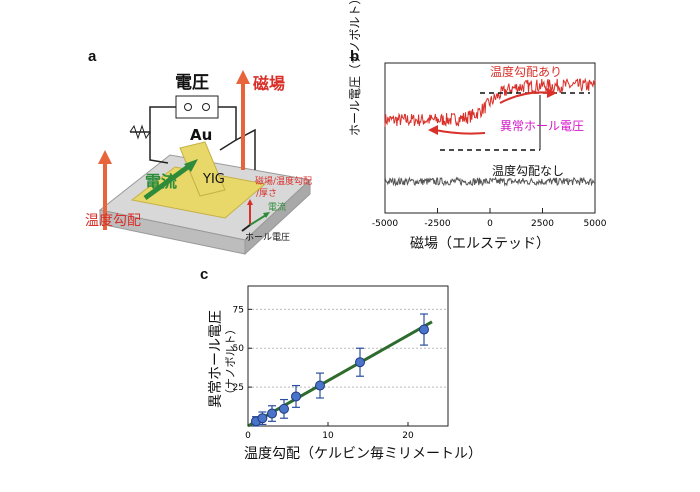  Describe the element at coordinates (363, 454) in the screenshot. I see `c-xlabel: 温度勾配（ケルビン毎ミリメートル）` at that location.